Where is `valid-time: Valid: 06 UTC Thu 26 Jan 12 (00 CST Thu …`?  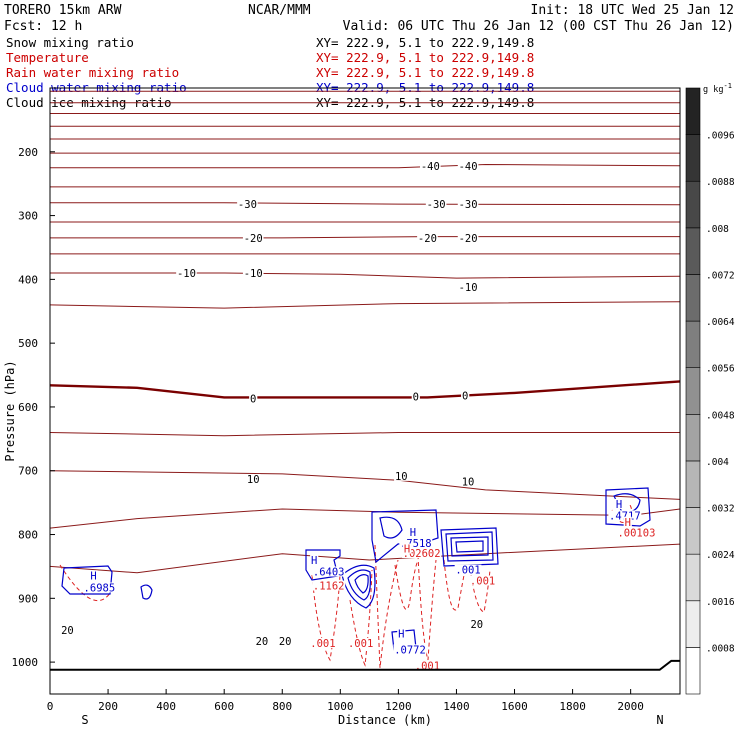
valid-time: Valid: 06 UTC Thu 26 Jan 12 (00 CST Thu … is located at coordinates (538, 26).